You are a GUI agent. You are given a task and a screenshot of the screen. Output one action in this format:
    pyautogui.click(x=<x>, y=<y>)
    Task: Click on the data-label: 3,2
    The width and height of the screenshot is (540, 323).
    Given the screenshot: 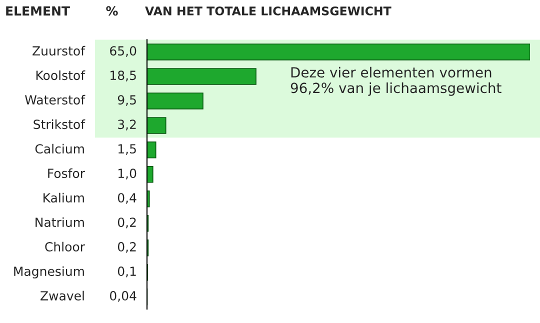 What is the action you would take?
    pyautogui.click(x=127, y=125)
    